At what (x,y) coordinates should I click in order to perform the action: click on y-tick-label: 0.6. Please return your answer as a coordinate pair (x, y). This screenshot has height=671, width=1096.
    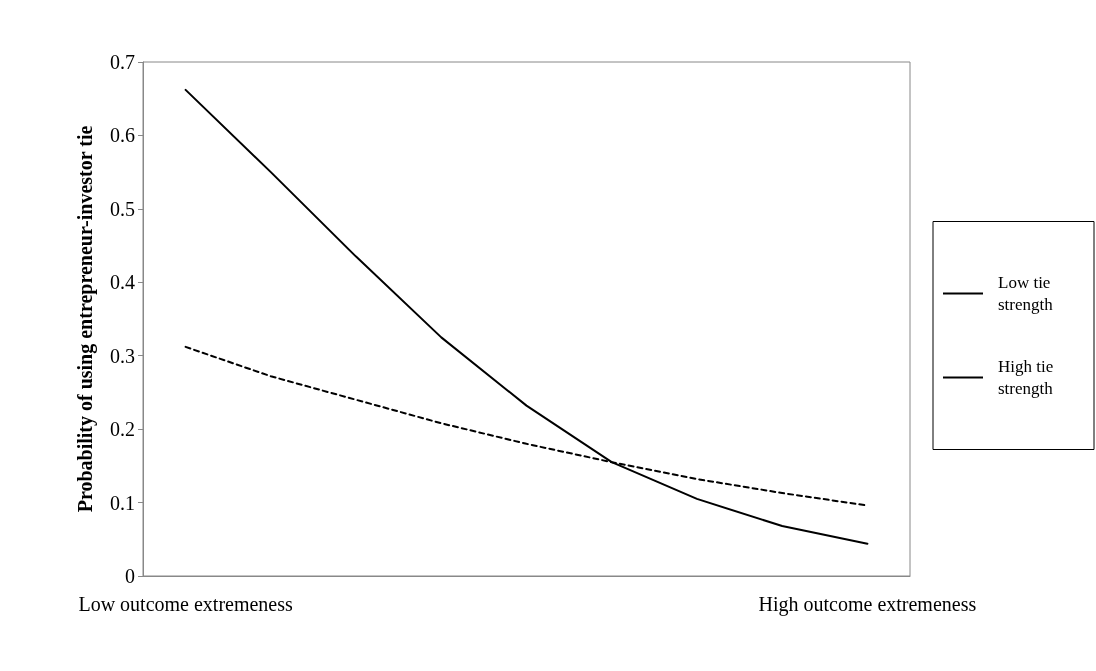
    Looking at the image, I should click on (122, 135).